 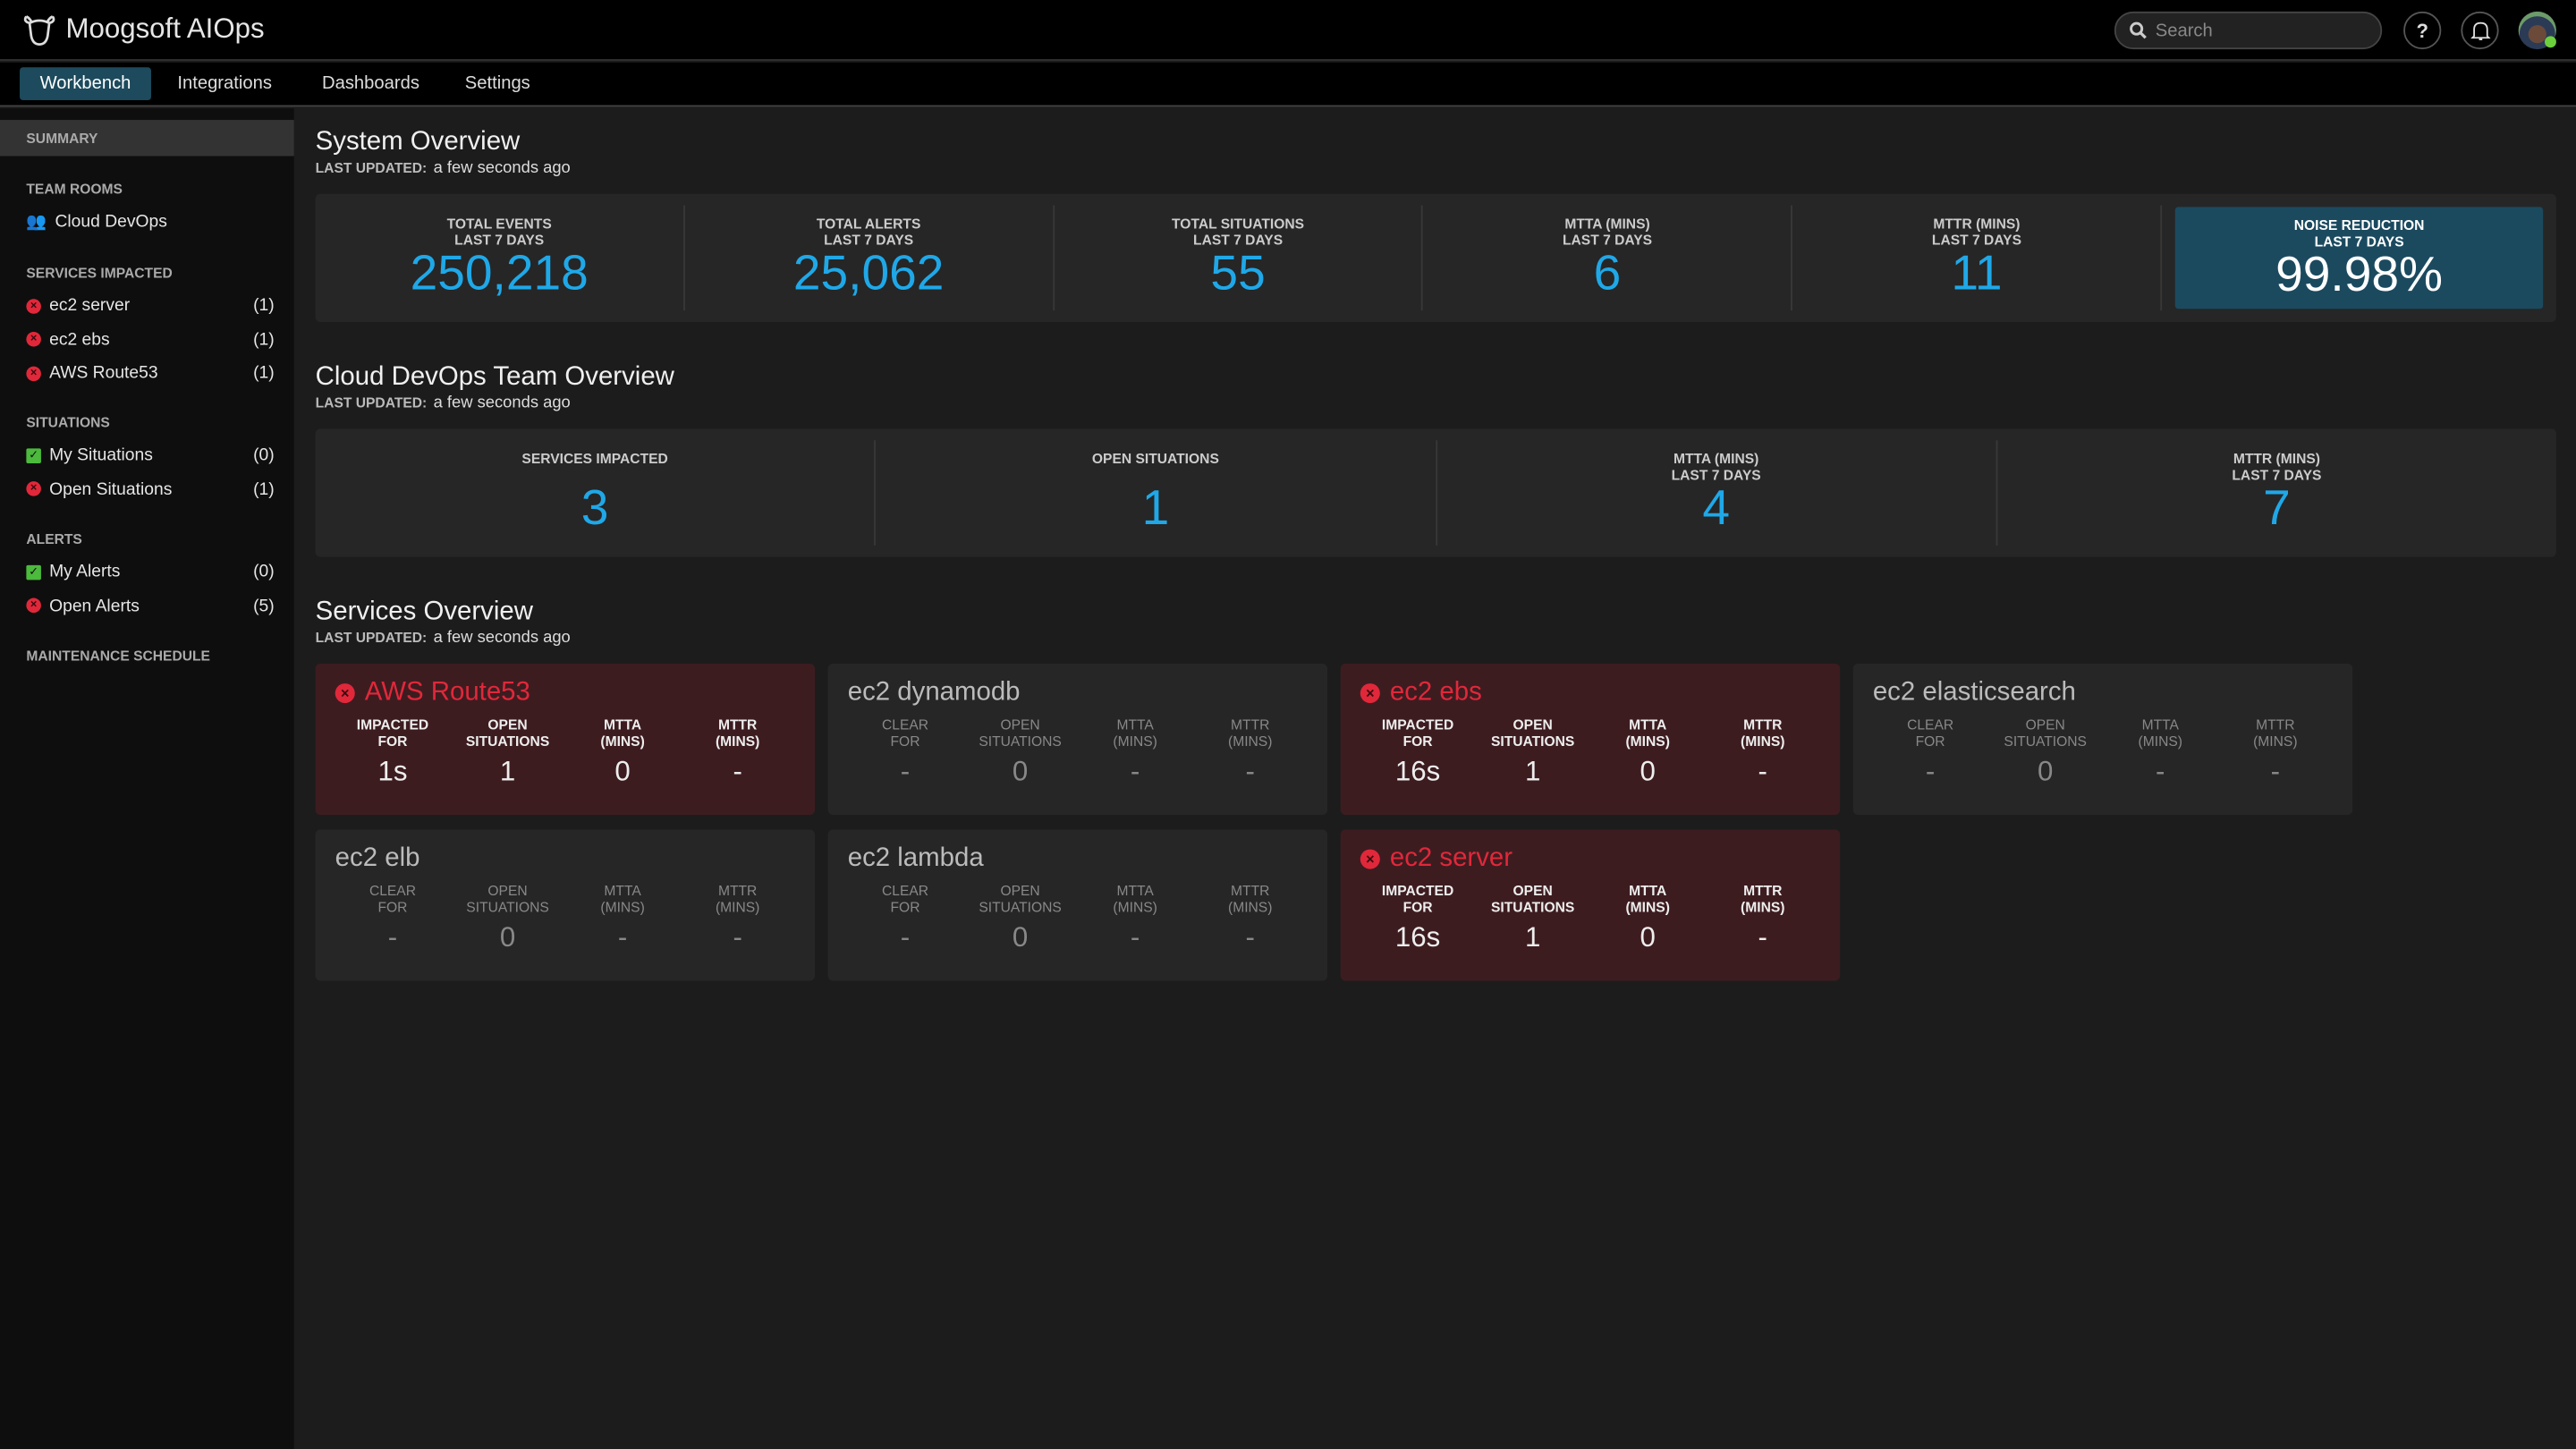 I want to click on stat-label-line1: MTTR (MINS), so click(x=2276, y=458).